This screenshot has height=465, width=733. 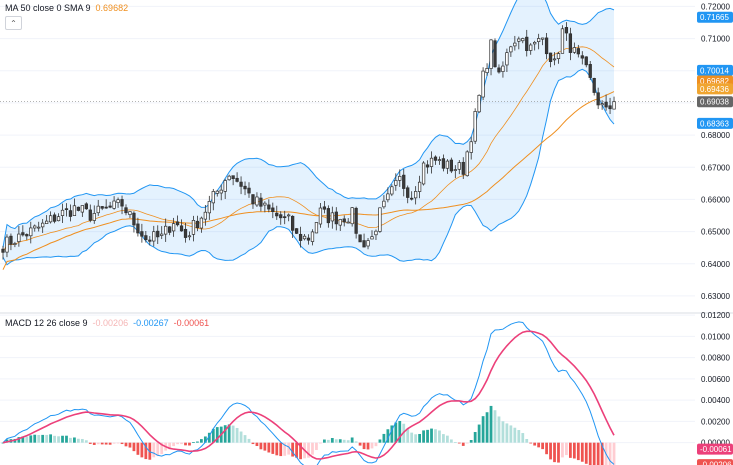 I want to click on collapse-button: ⌃, so click(x=13, y=23).